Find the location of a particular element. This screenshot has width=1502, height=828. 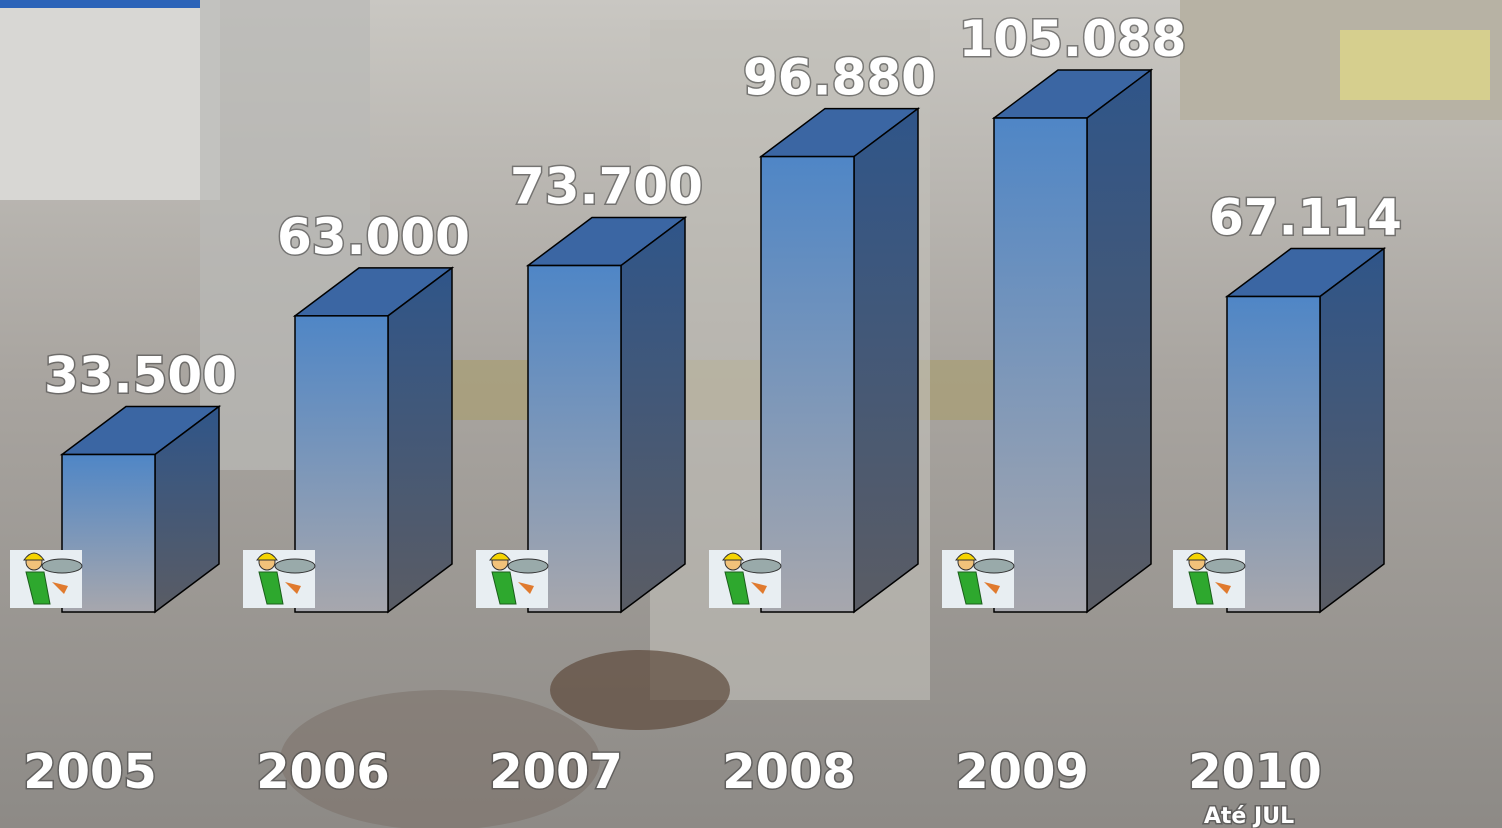

annotation: Até JUL is located at coordinates (1249, 816).